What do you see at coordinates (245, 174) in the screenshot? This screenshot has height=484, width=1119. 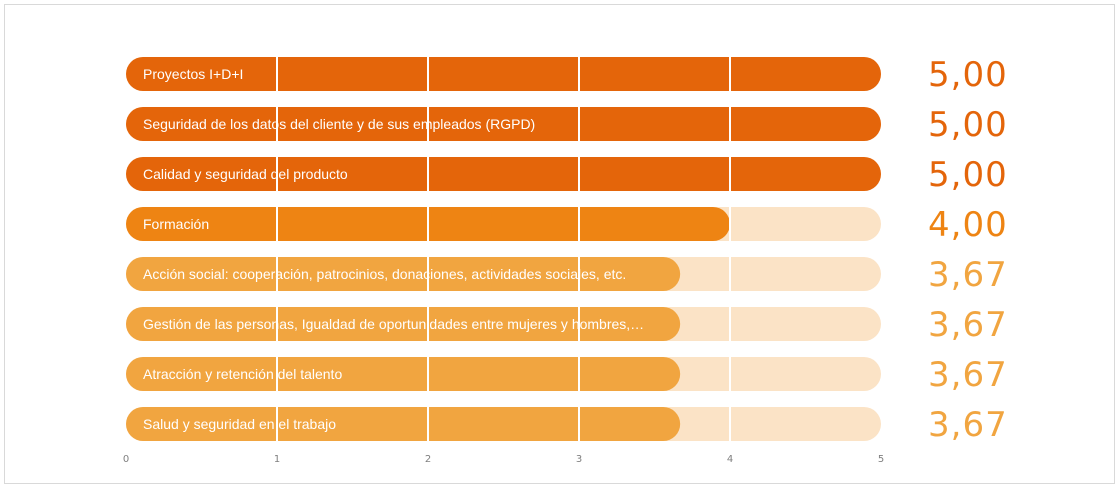 I see `category-label: Calidad y seguridad del producto` at bounding box center [245, 174].